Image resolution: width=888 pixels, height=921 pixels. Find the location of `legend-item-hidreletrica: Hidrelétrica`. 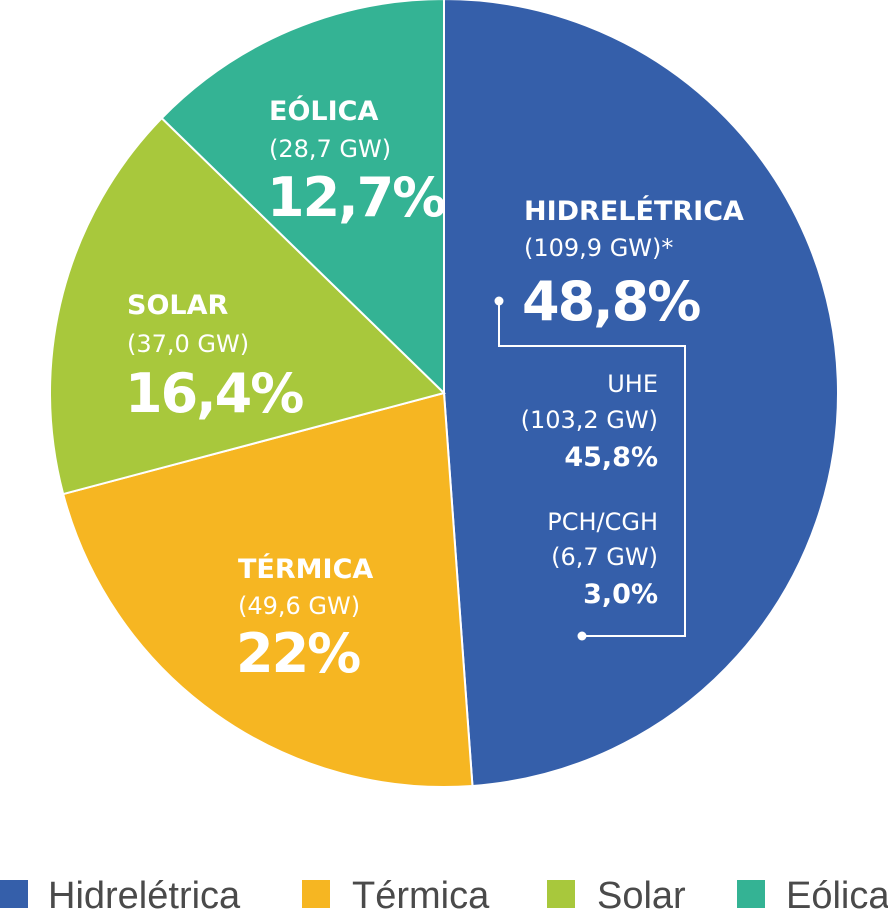

legend-item-hidreletrica: Hidrelétrica is located at coordinates (120, 896).